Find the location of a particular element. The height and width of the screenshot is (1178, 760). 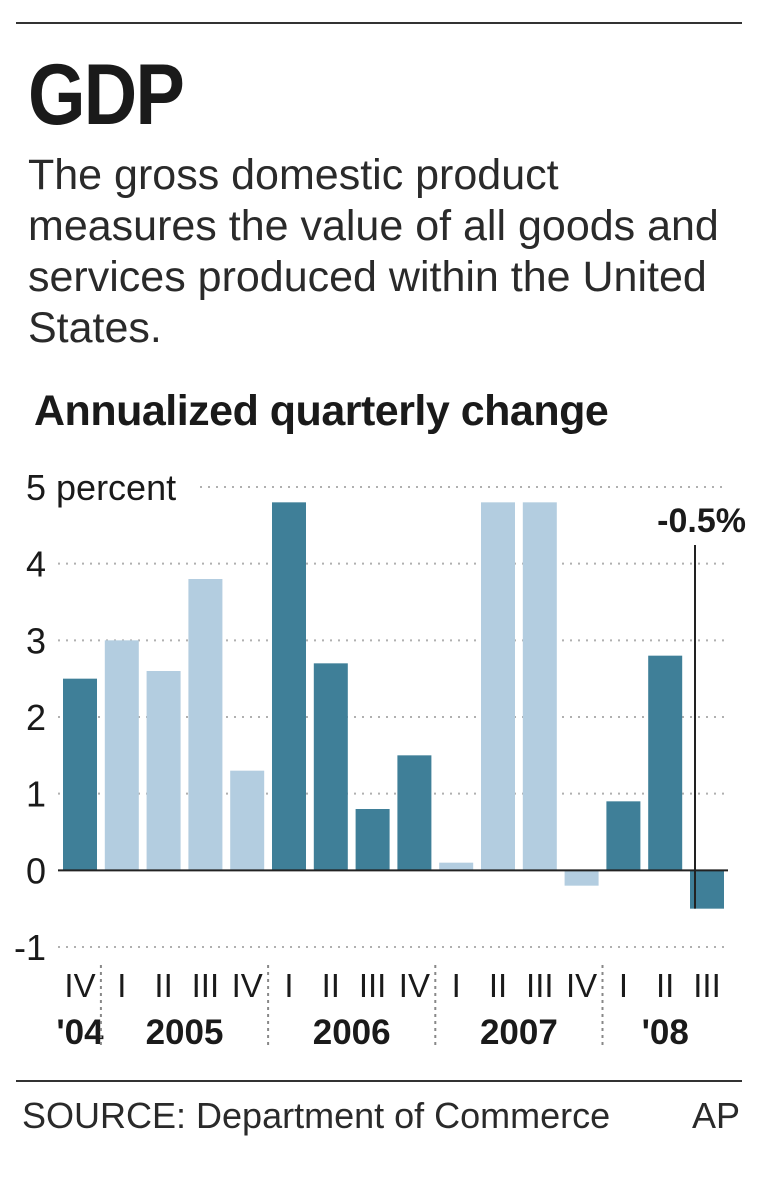

year-label: 2006 is located at coordinates (352, 1032).